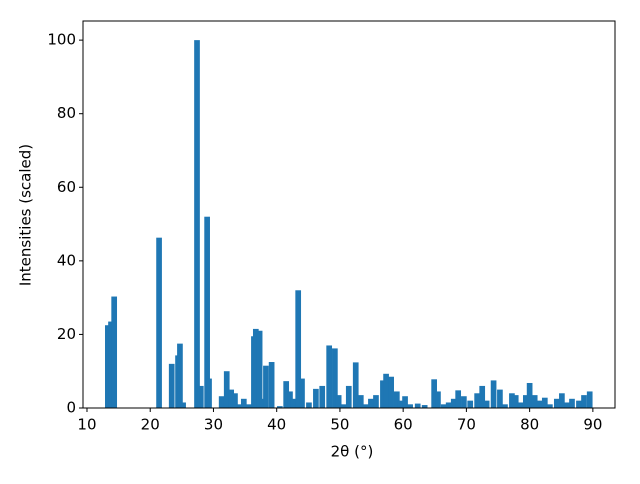 This screenshot has width=640, height=484. I want to click on y-tick-label: 60, so click(66, 187).